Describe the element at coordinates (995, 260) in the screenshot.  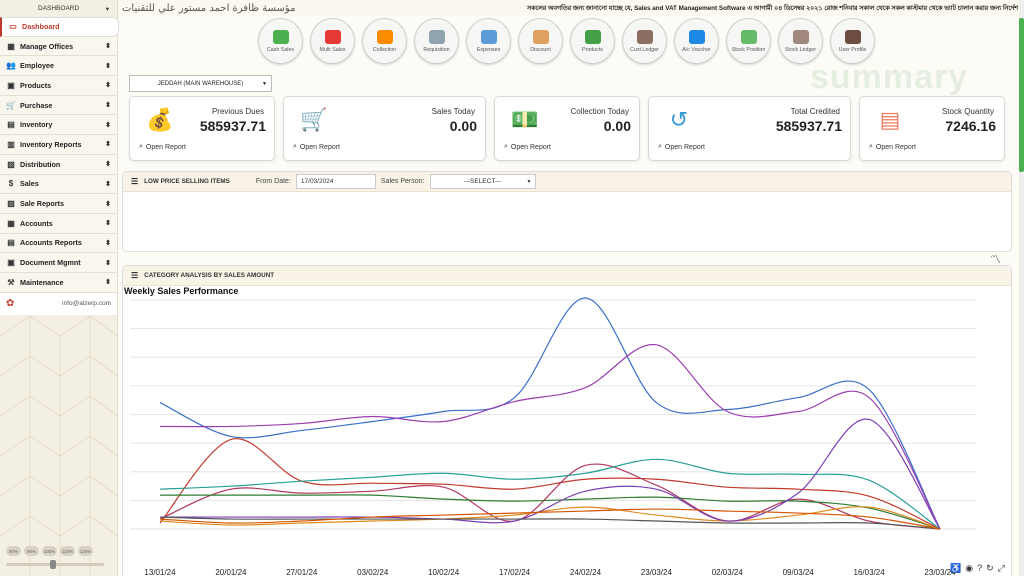
I see `trend-chart-icon: 〽` at that location.